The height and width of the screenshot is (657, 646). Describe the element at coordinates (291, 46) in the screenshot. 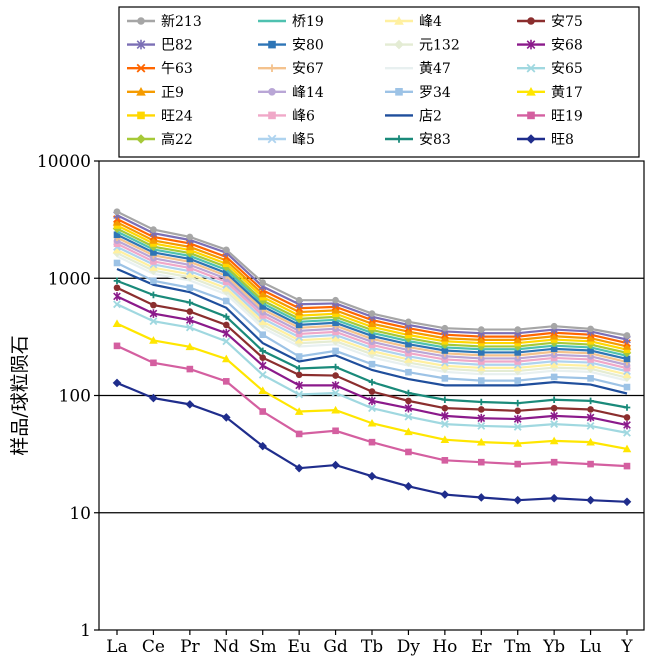

I see `legend-item: 安80` at that location.